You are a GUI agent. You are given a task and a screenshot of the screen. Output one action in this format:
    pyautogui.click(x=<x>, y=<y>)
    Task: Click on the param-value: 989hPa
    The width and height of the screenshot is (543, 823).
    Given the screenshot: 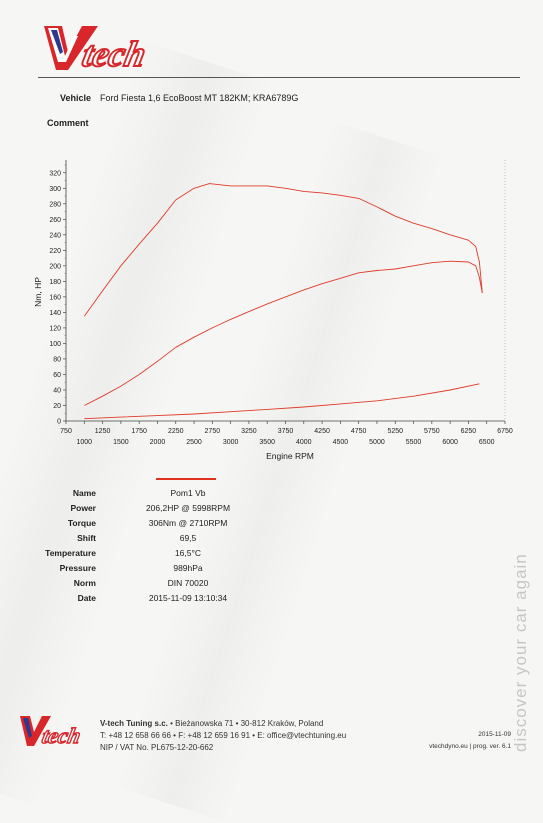 What is the action you would take?
    pyautogui.click(x=188, y=568)
    